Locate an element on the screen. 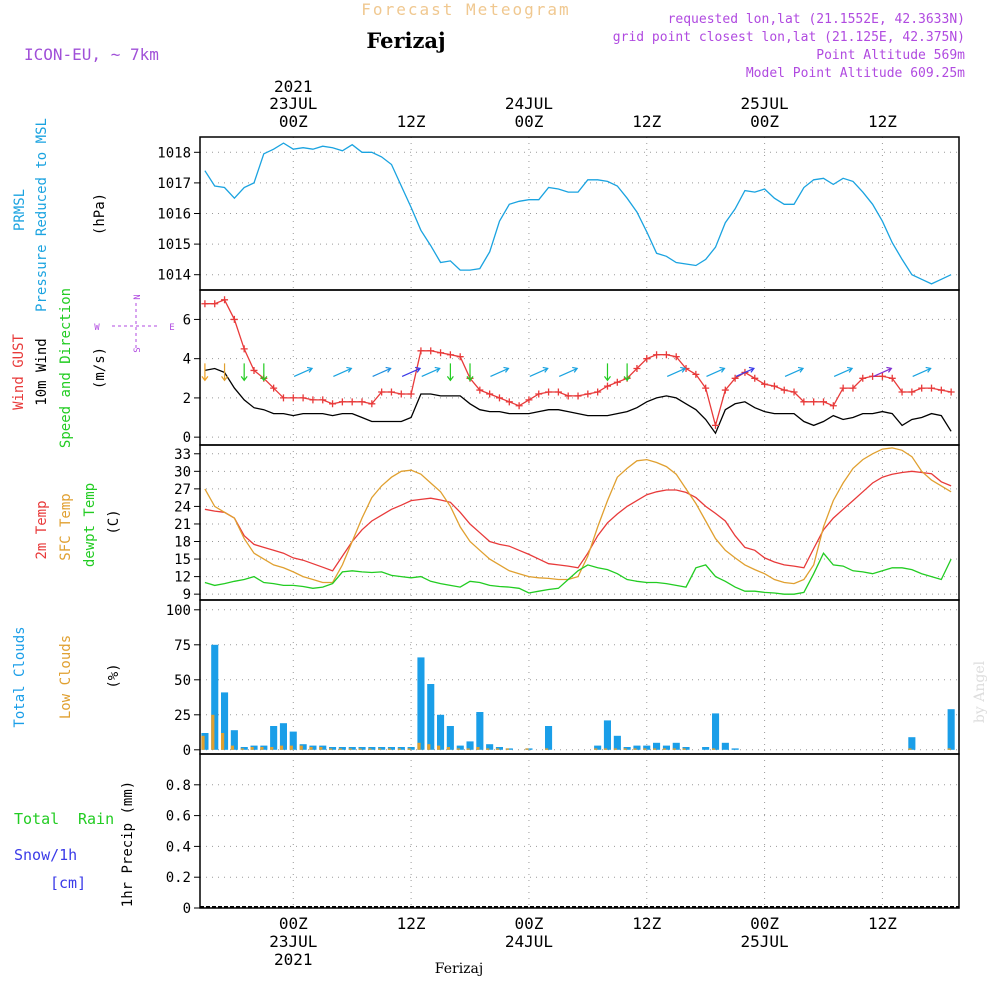 The height and width of the screenshot is (1000, 1000). panel-1: 1014 1015 1016 1017 1018 is located at coordinates (558, 213).